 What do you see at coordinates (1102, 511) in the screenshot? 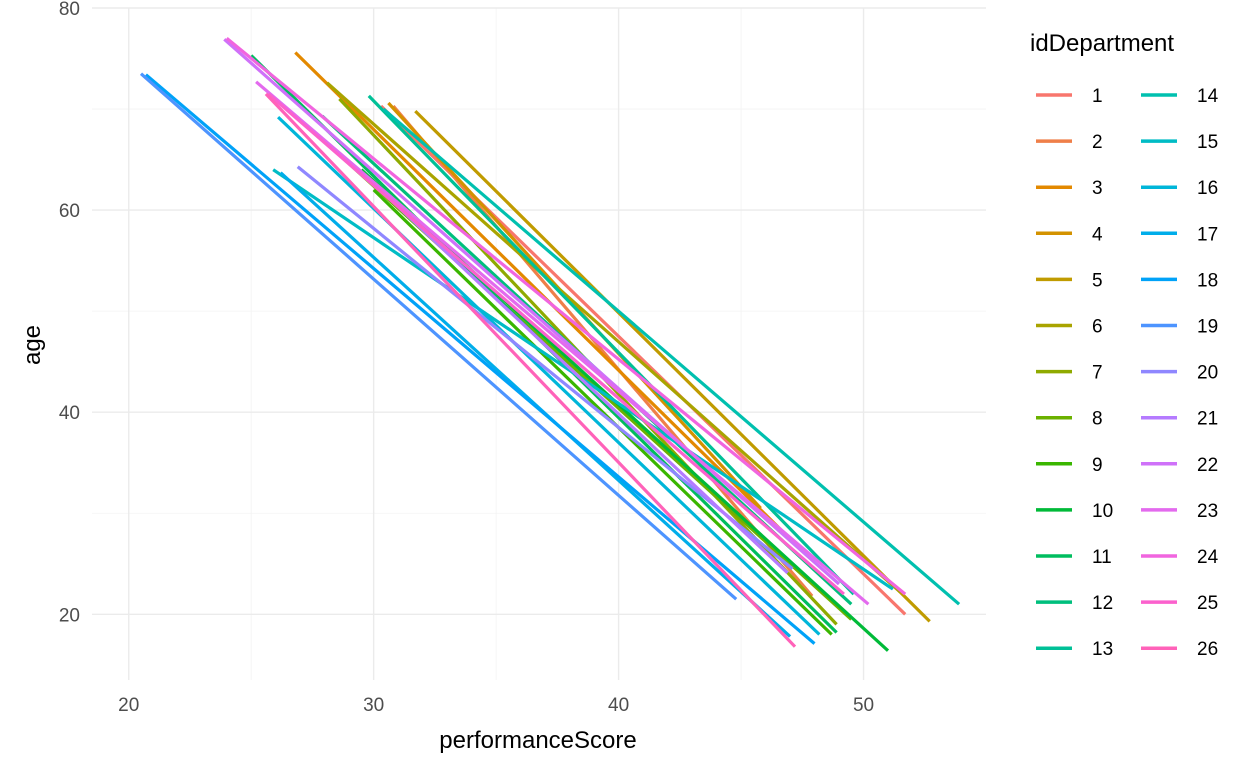
I see `legend-label-10: 10` at bounding box center [1102, 511].